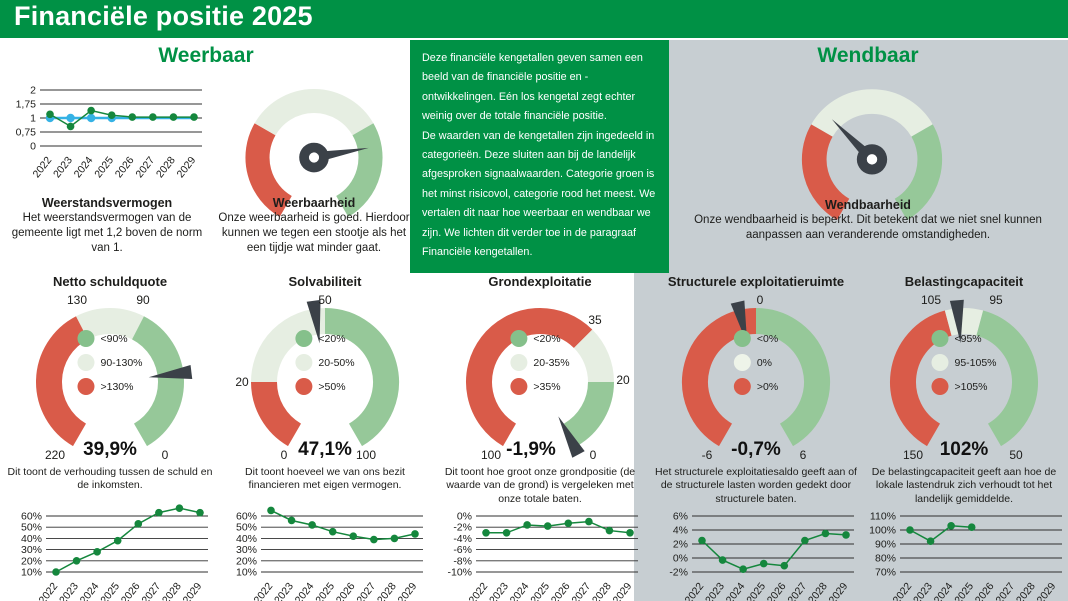 The image size is (1068, 601). I want to click on wendbaarheid-gauge, so click(872, 156).